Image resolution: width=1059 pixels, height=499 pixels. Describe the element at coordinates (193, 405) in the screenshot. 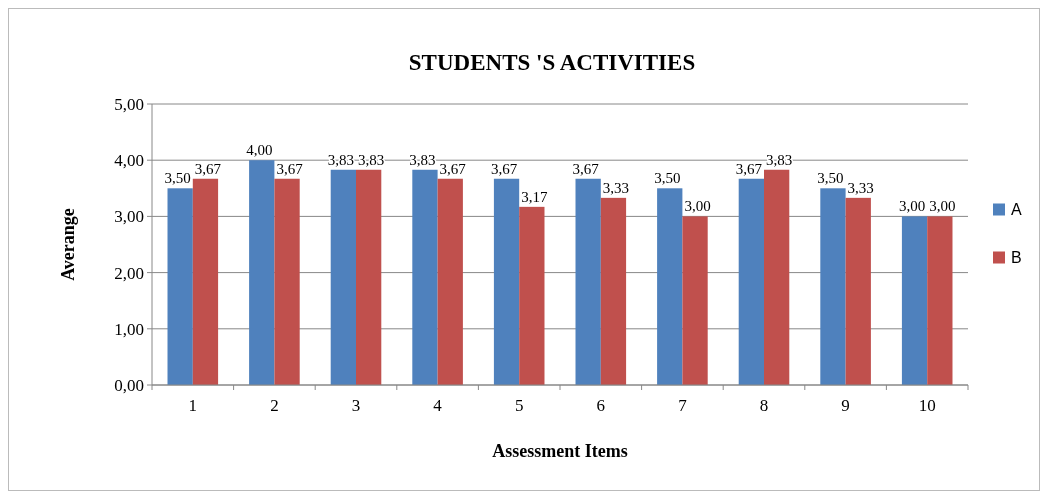

I see `x-tick-label: 1` at that location.